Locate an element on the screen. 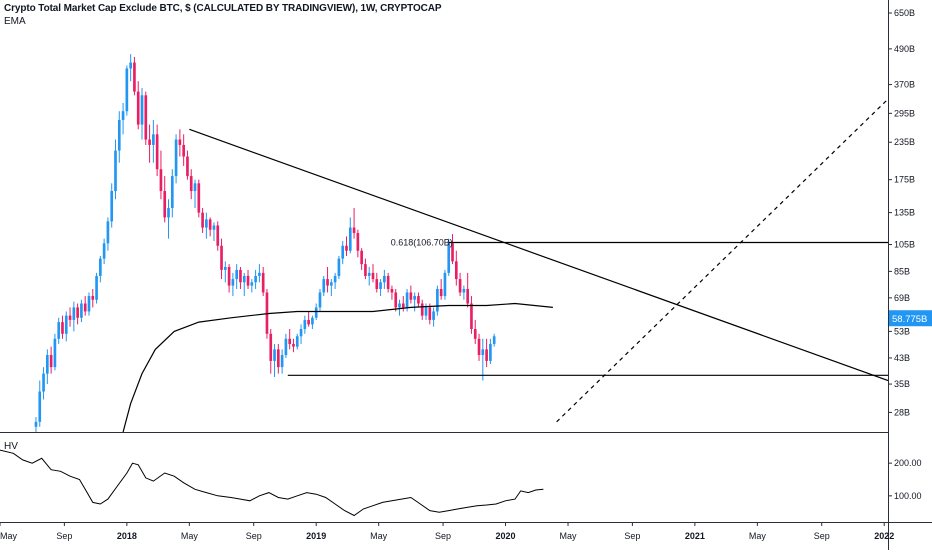  hv-pane is located at coordinates (272, 483).